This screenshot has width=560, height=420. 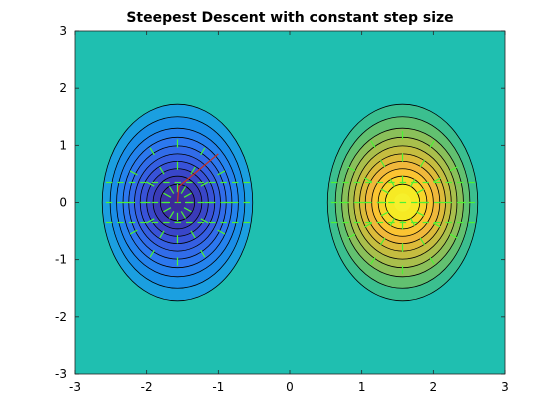 What do you see at coordinates (61, 317) in the screenshot?
I see `y-tick-label: -2` at bounding box center [61, 317].